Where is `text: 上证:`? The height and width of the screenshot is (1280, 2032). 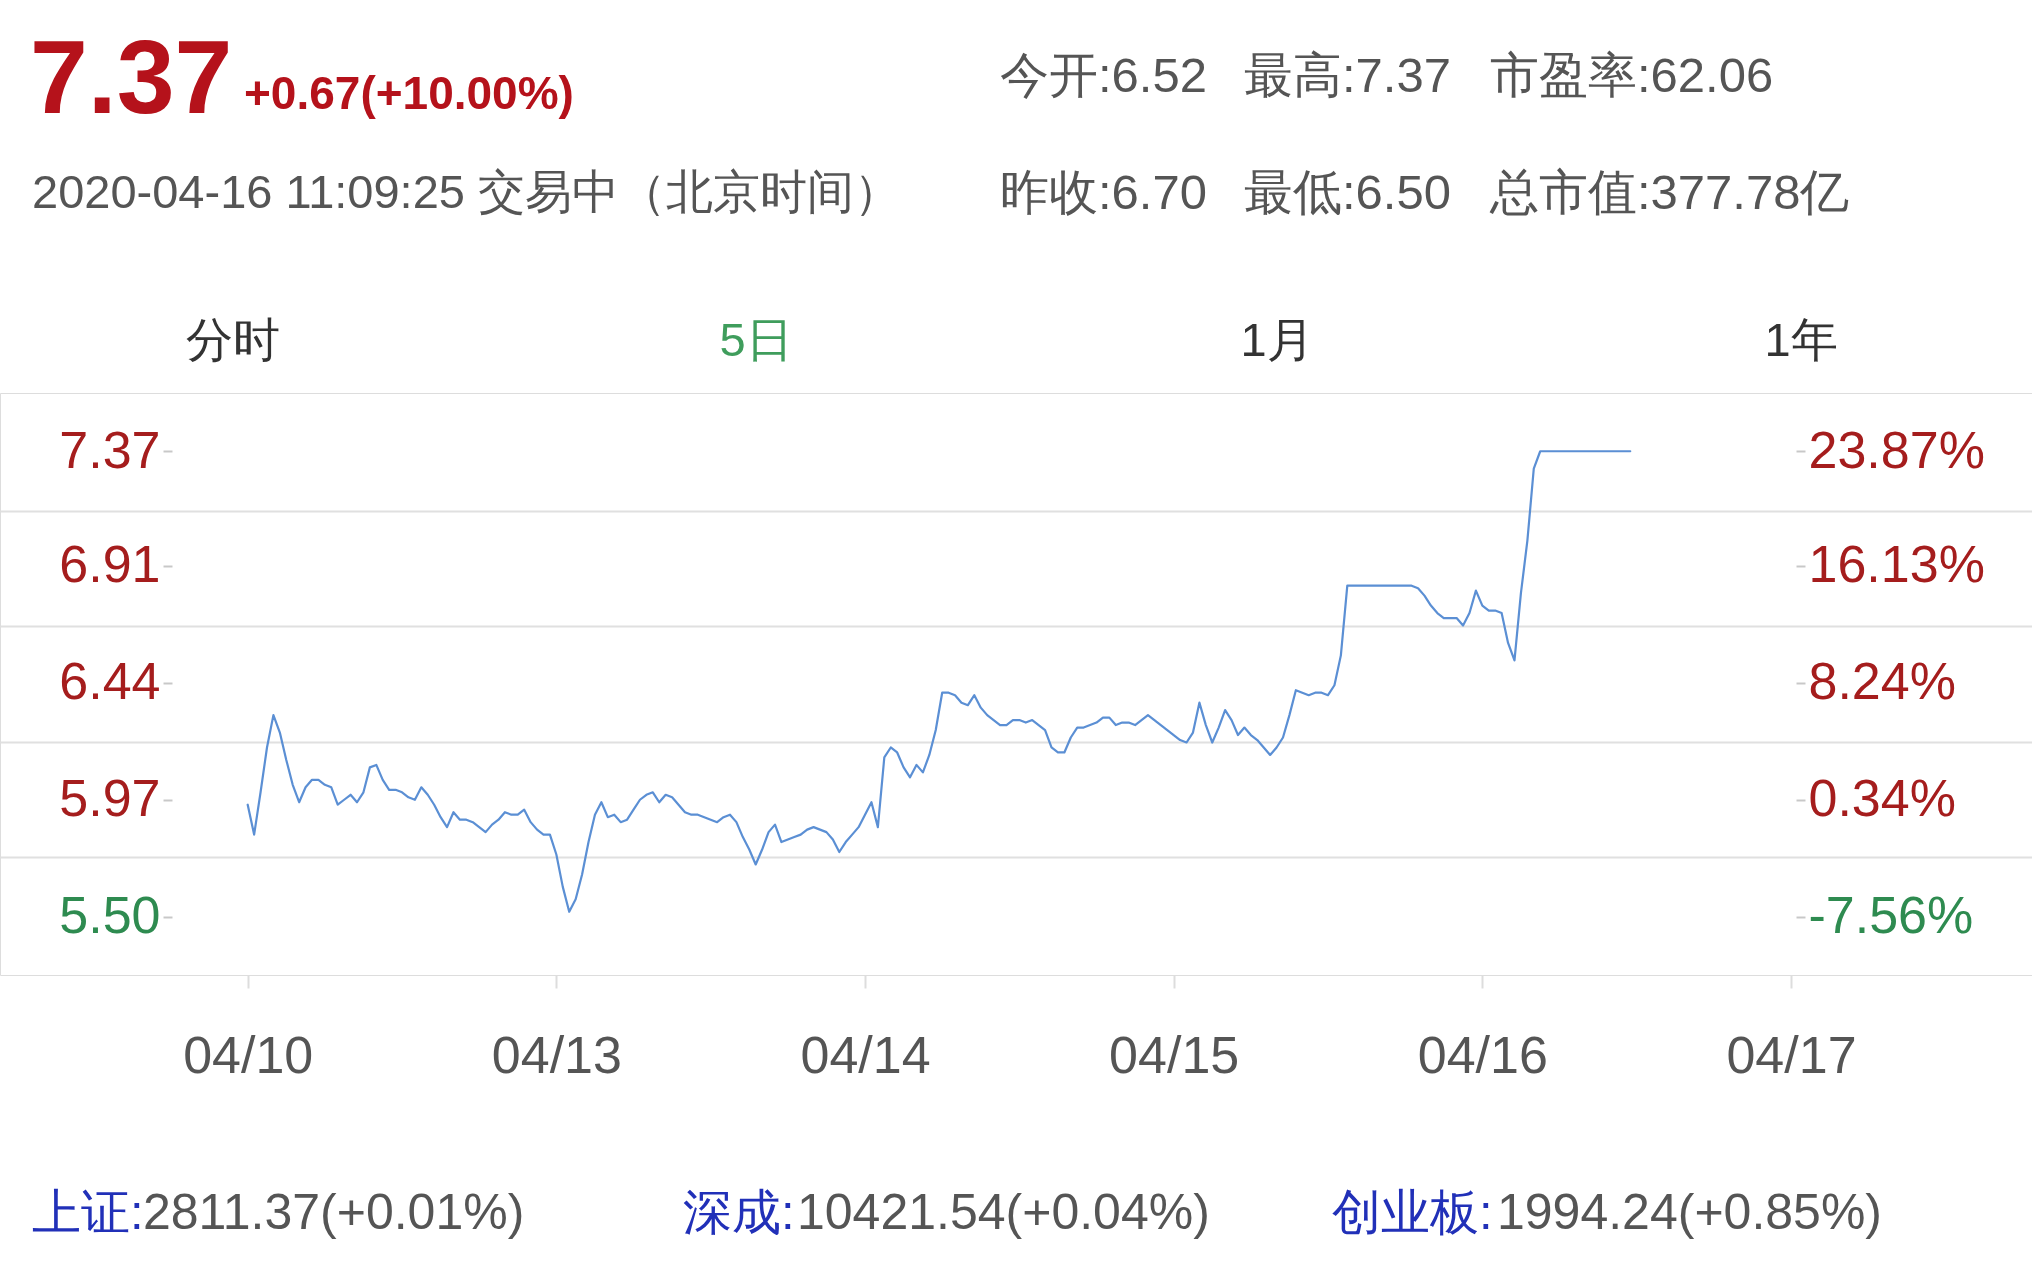 text: 上证: is located at coordinates (88, 1212).